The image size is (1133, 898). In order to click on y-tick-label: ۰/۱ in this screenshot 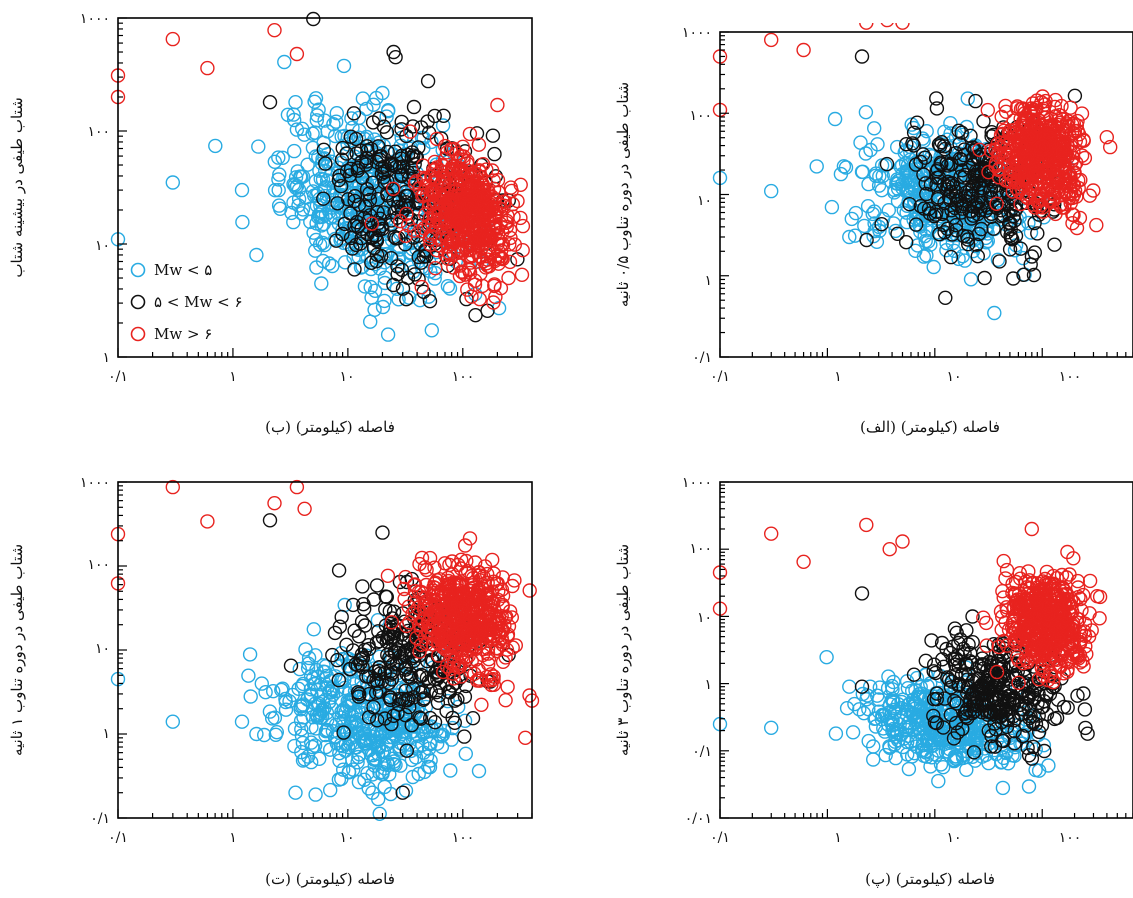, I will do `click(702, 358)`.